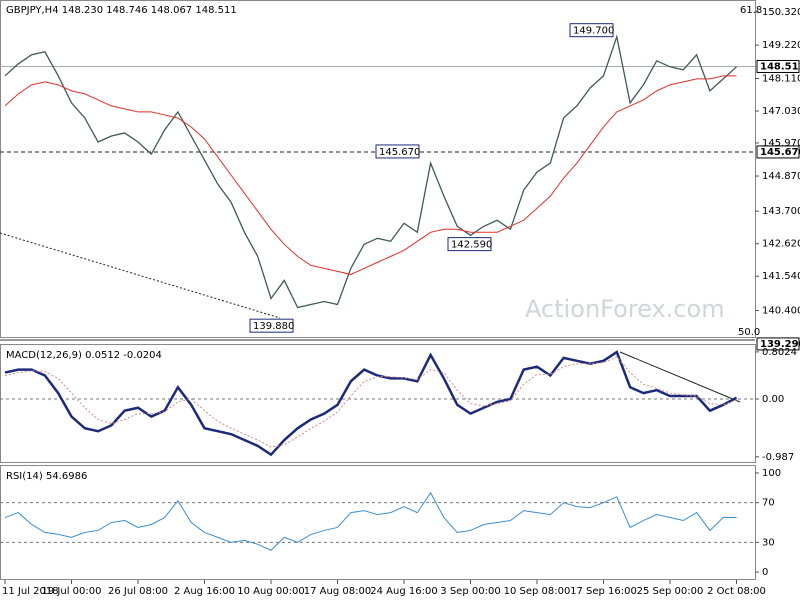  I want to click on y-tick-label: 0.00, so click(773, 399).